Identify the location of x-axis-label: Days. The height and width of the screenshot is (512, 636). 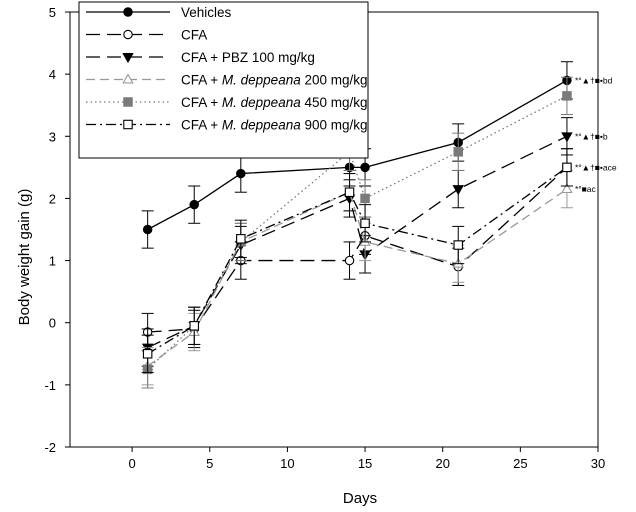
(360, 498).